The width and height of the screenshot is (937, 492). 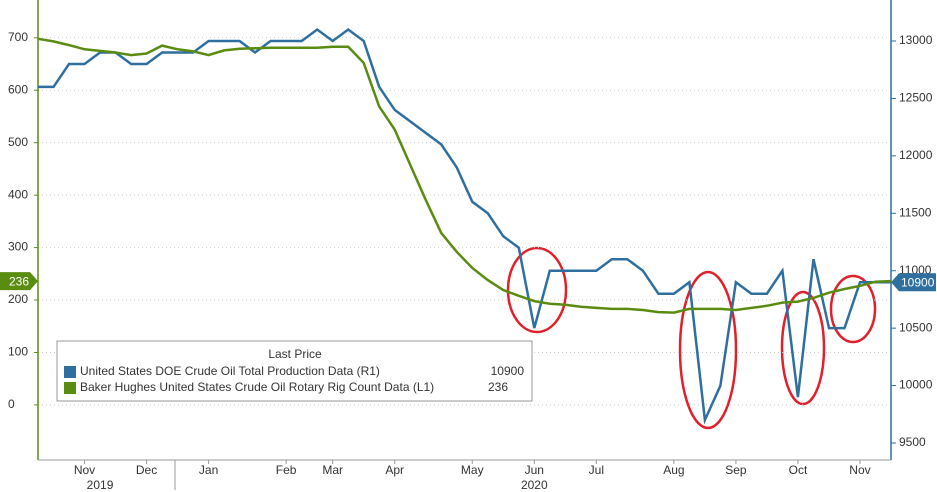 What do you see at coordinates (798, 470) in the screenshot?
I see `x-tick-label: Oct` at bounding box center [798, 470].